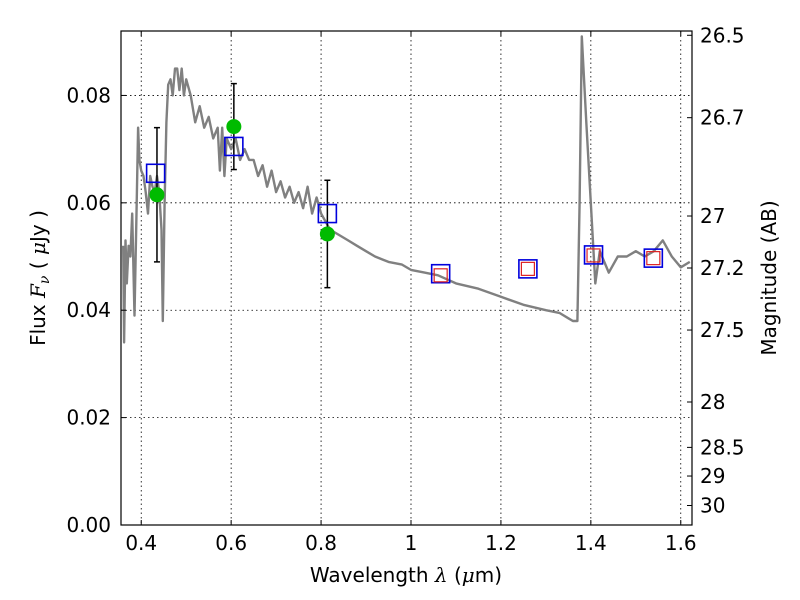  I want to click on x-tick-label: 0.4, so click(141, 543).